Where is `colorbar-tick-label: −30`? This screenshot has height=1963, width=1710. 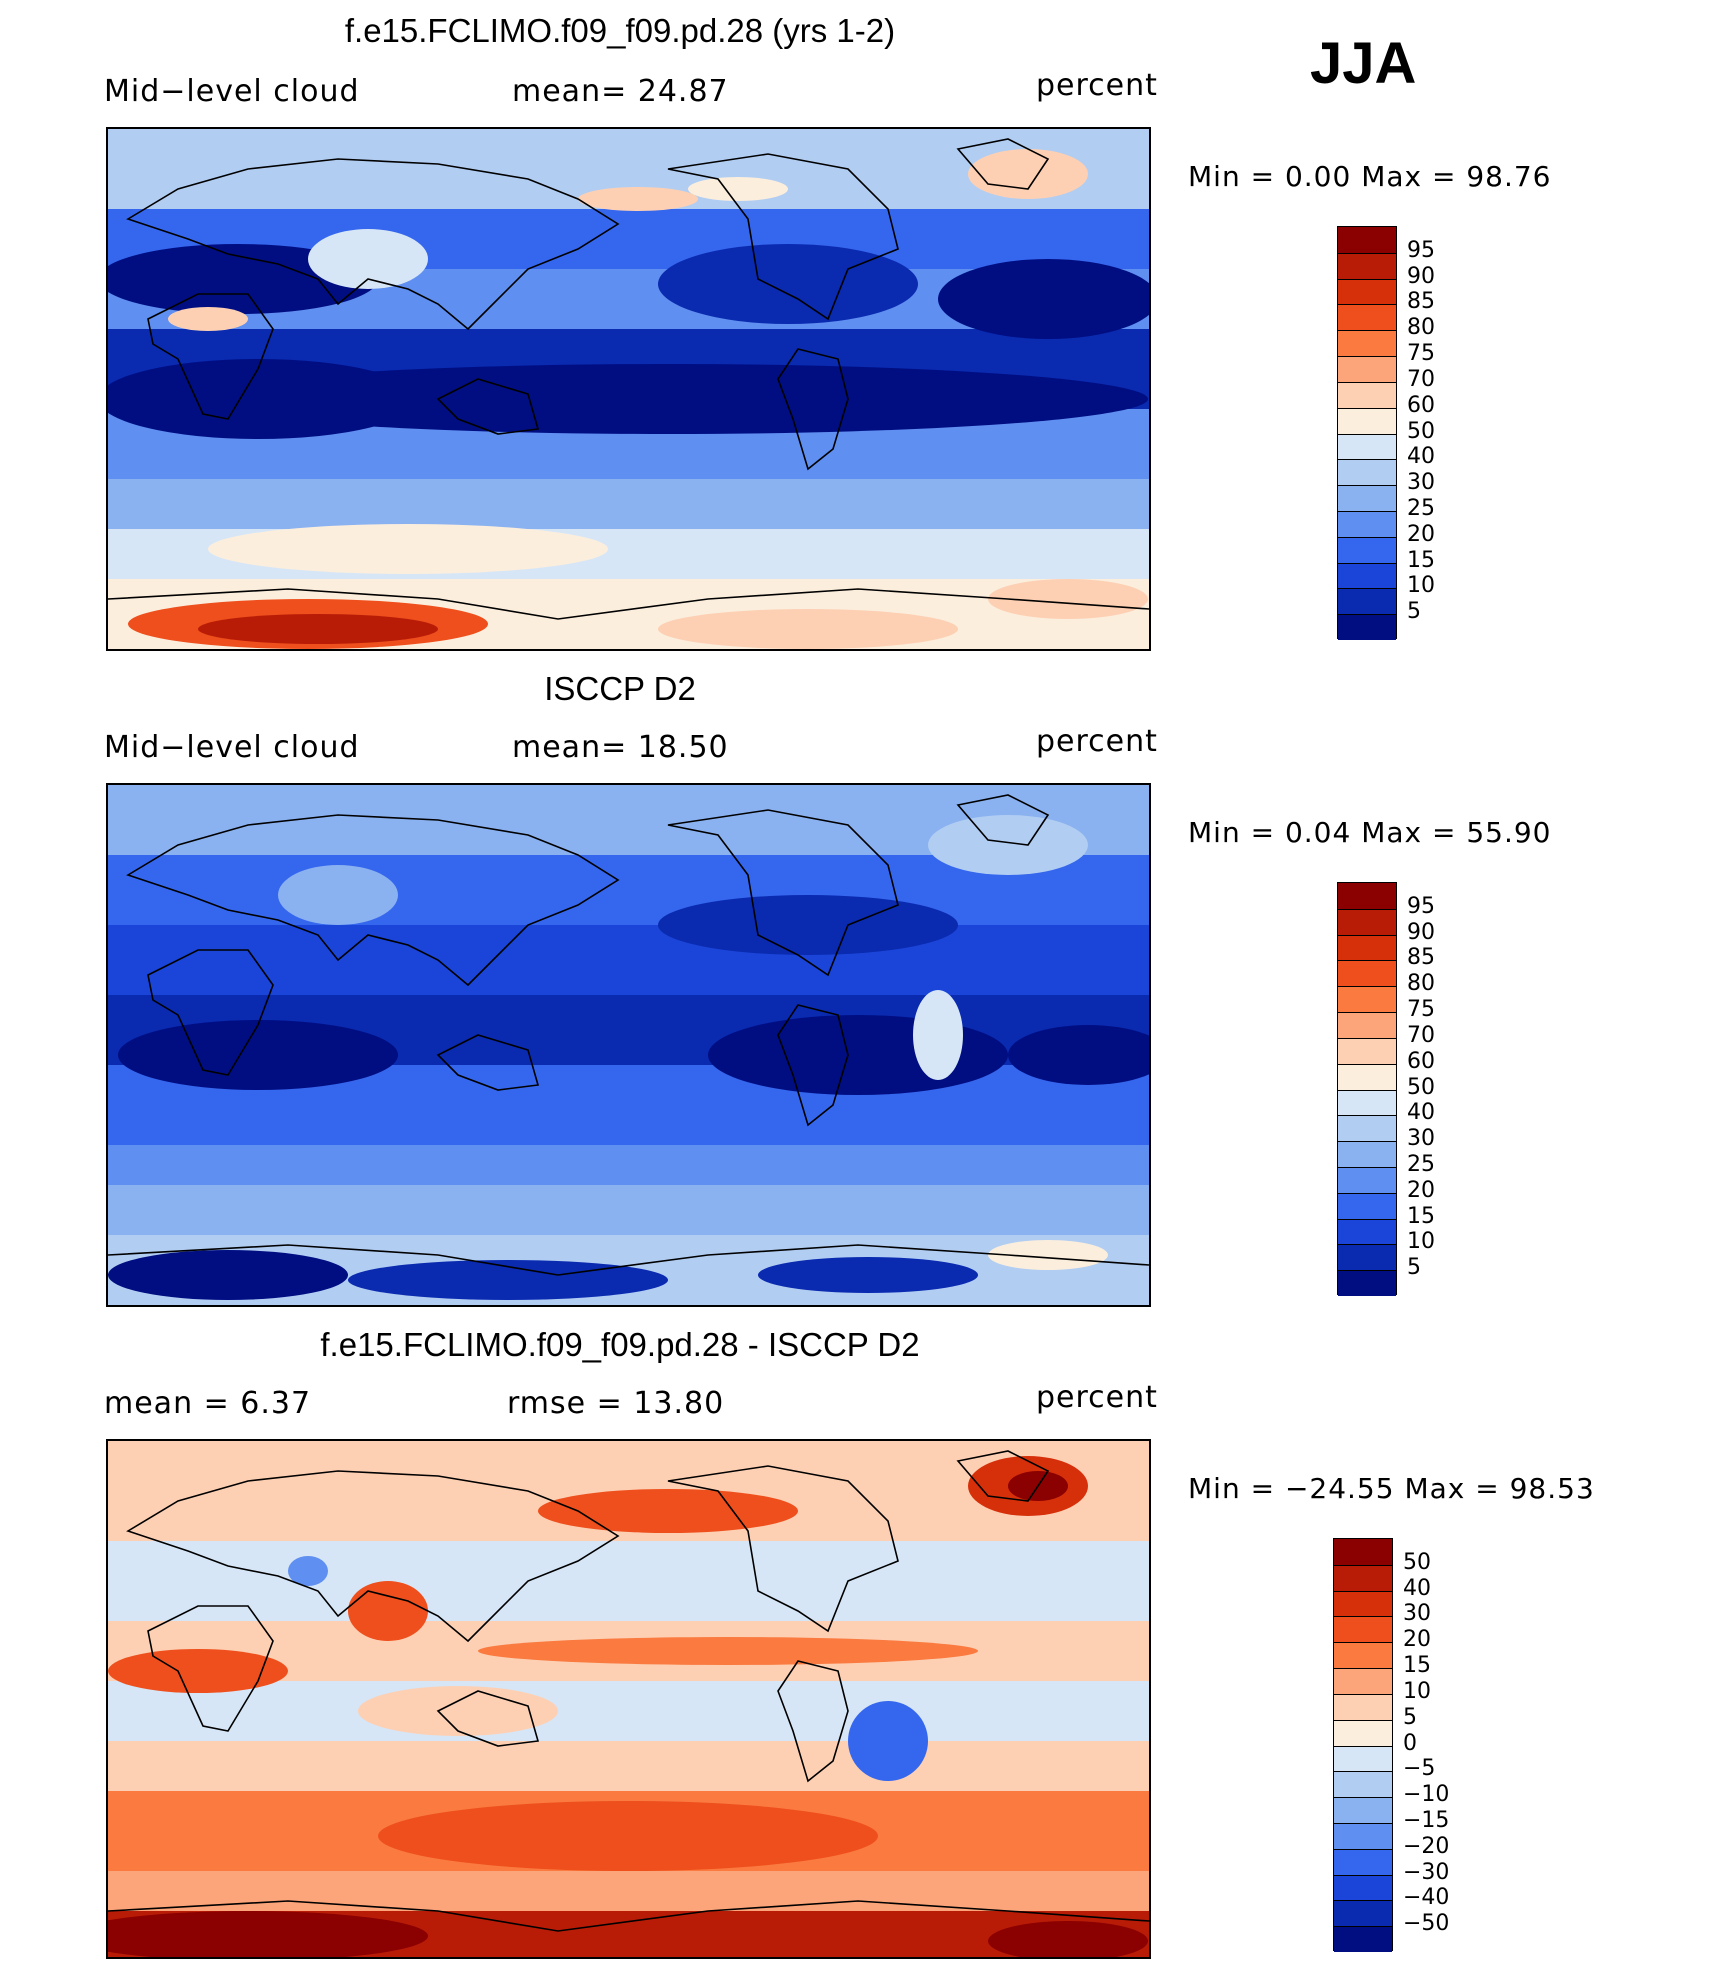 colorbar-tick-label: −30 is located at coordinates (1426, 1872).